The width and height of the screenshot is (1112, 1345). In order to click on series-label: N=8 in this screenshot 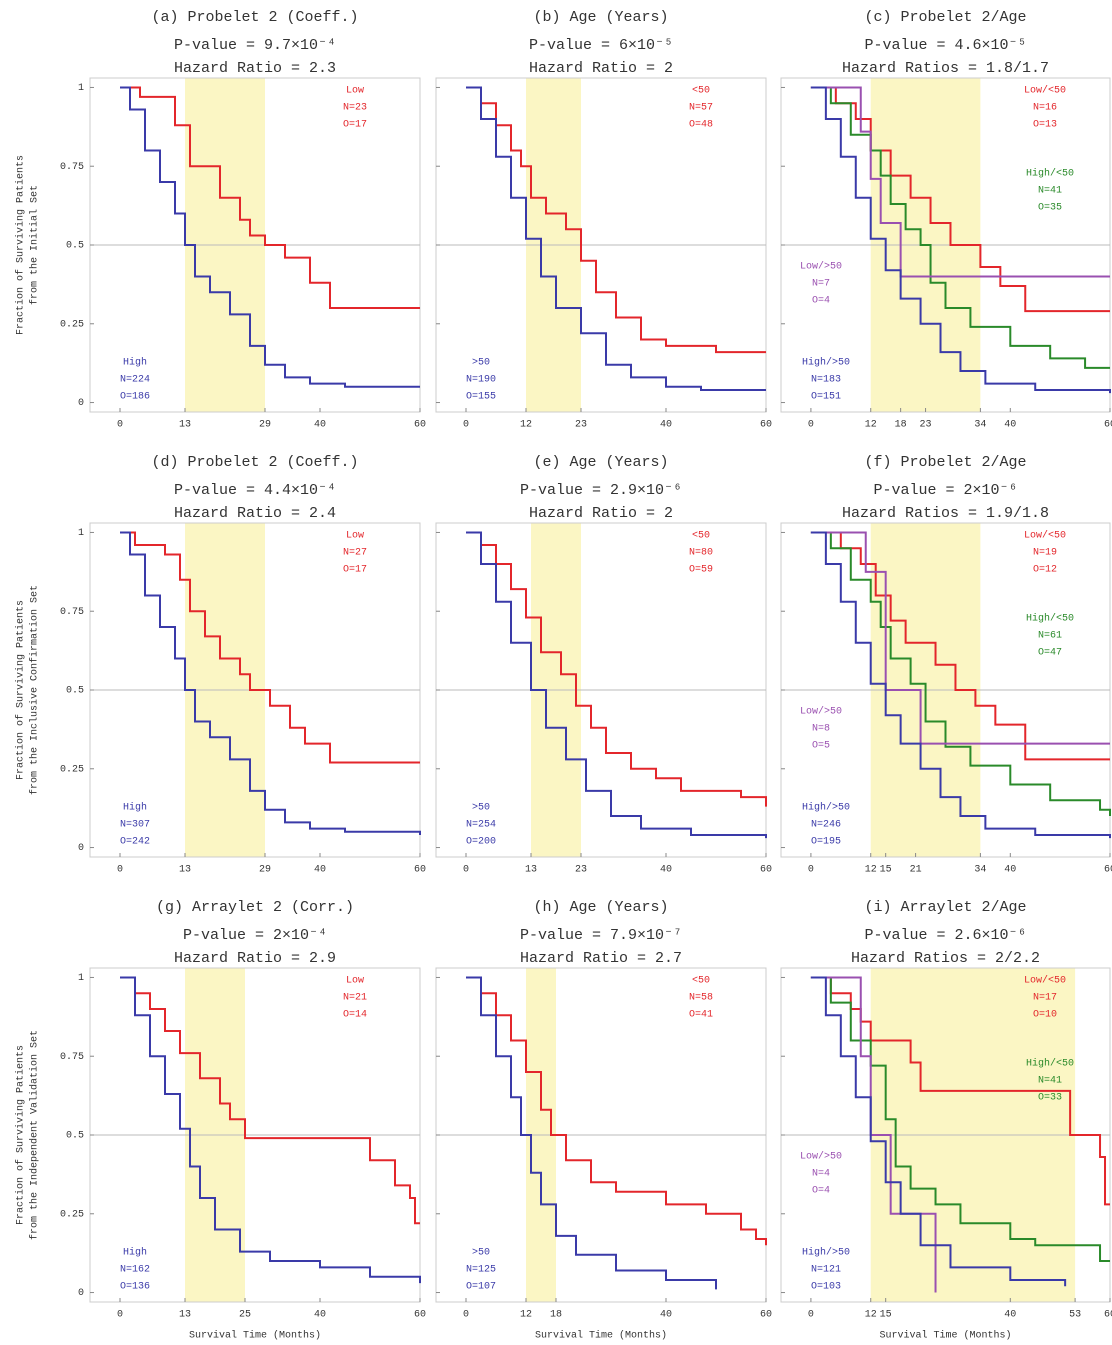, I will do `click(821, 729)`.